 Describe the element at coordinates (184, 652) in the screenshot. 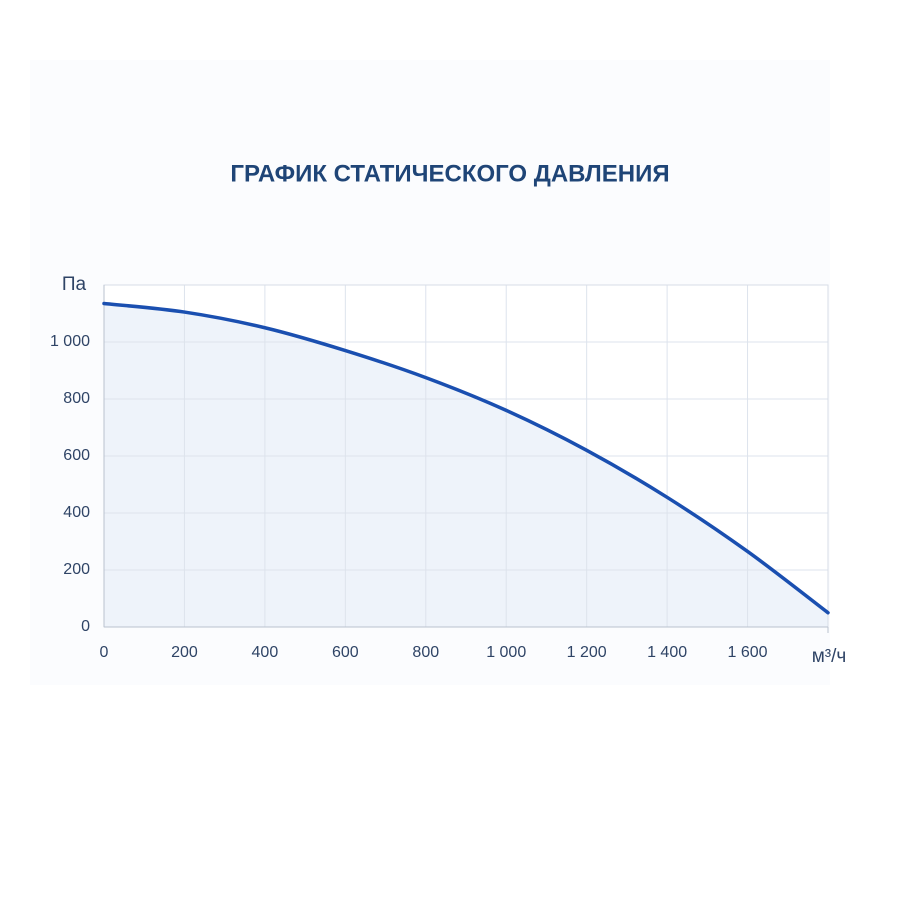

I see `x-tick-label: 200` at that location.